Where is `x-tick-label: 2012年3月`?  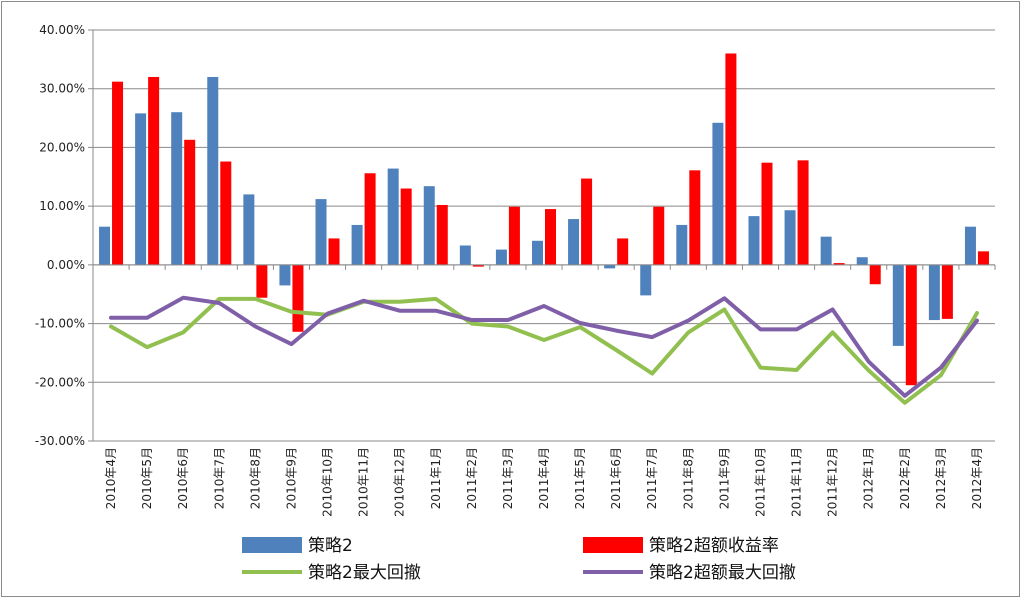 x-tick-label: 2012年3月 is located at coordinates (941, 478).